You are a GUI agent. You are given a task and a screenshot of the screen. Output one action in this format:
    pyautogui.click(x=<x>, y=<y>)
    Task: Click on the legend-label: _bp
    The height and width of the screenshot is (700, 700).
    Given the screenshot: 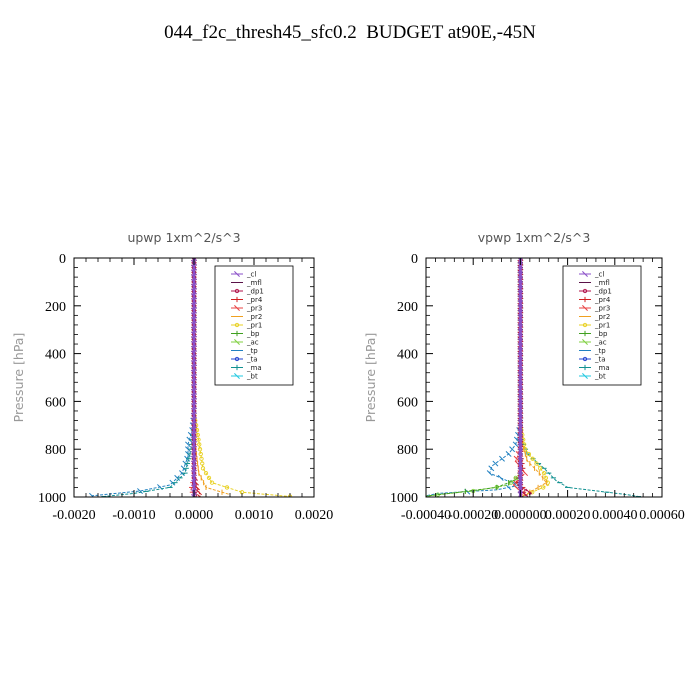 What is the action you would take?
    pyautogui.click(x=601, y=334)
    